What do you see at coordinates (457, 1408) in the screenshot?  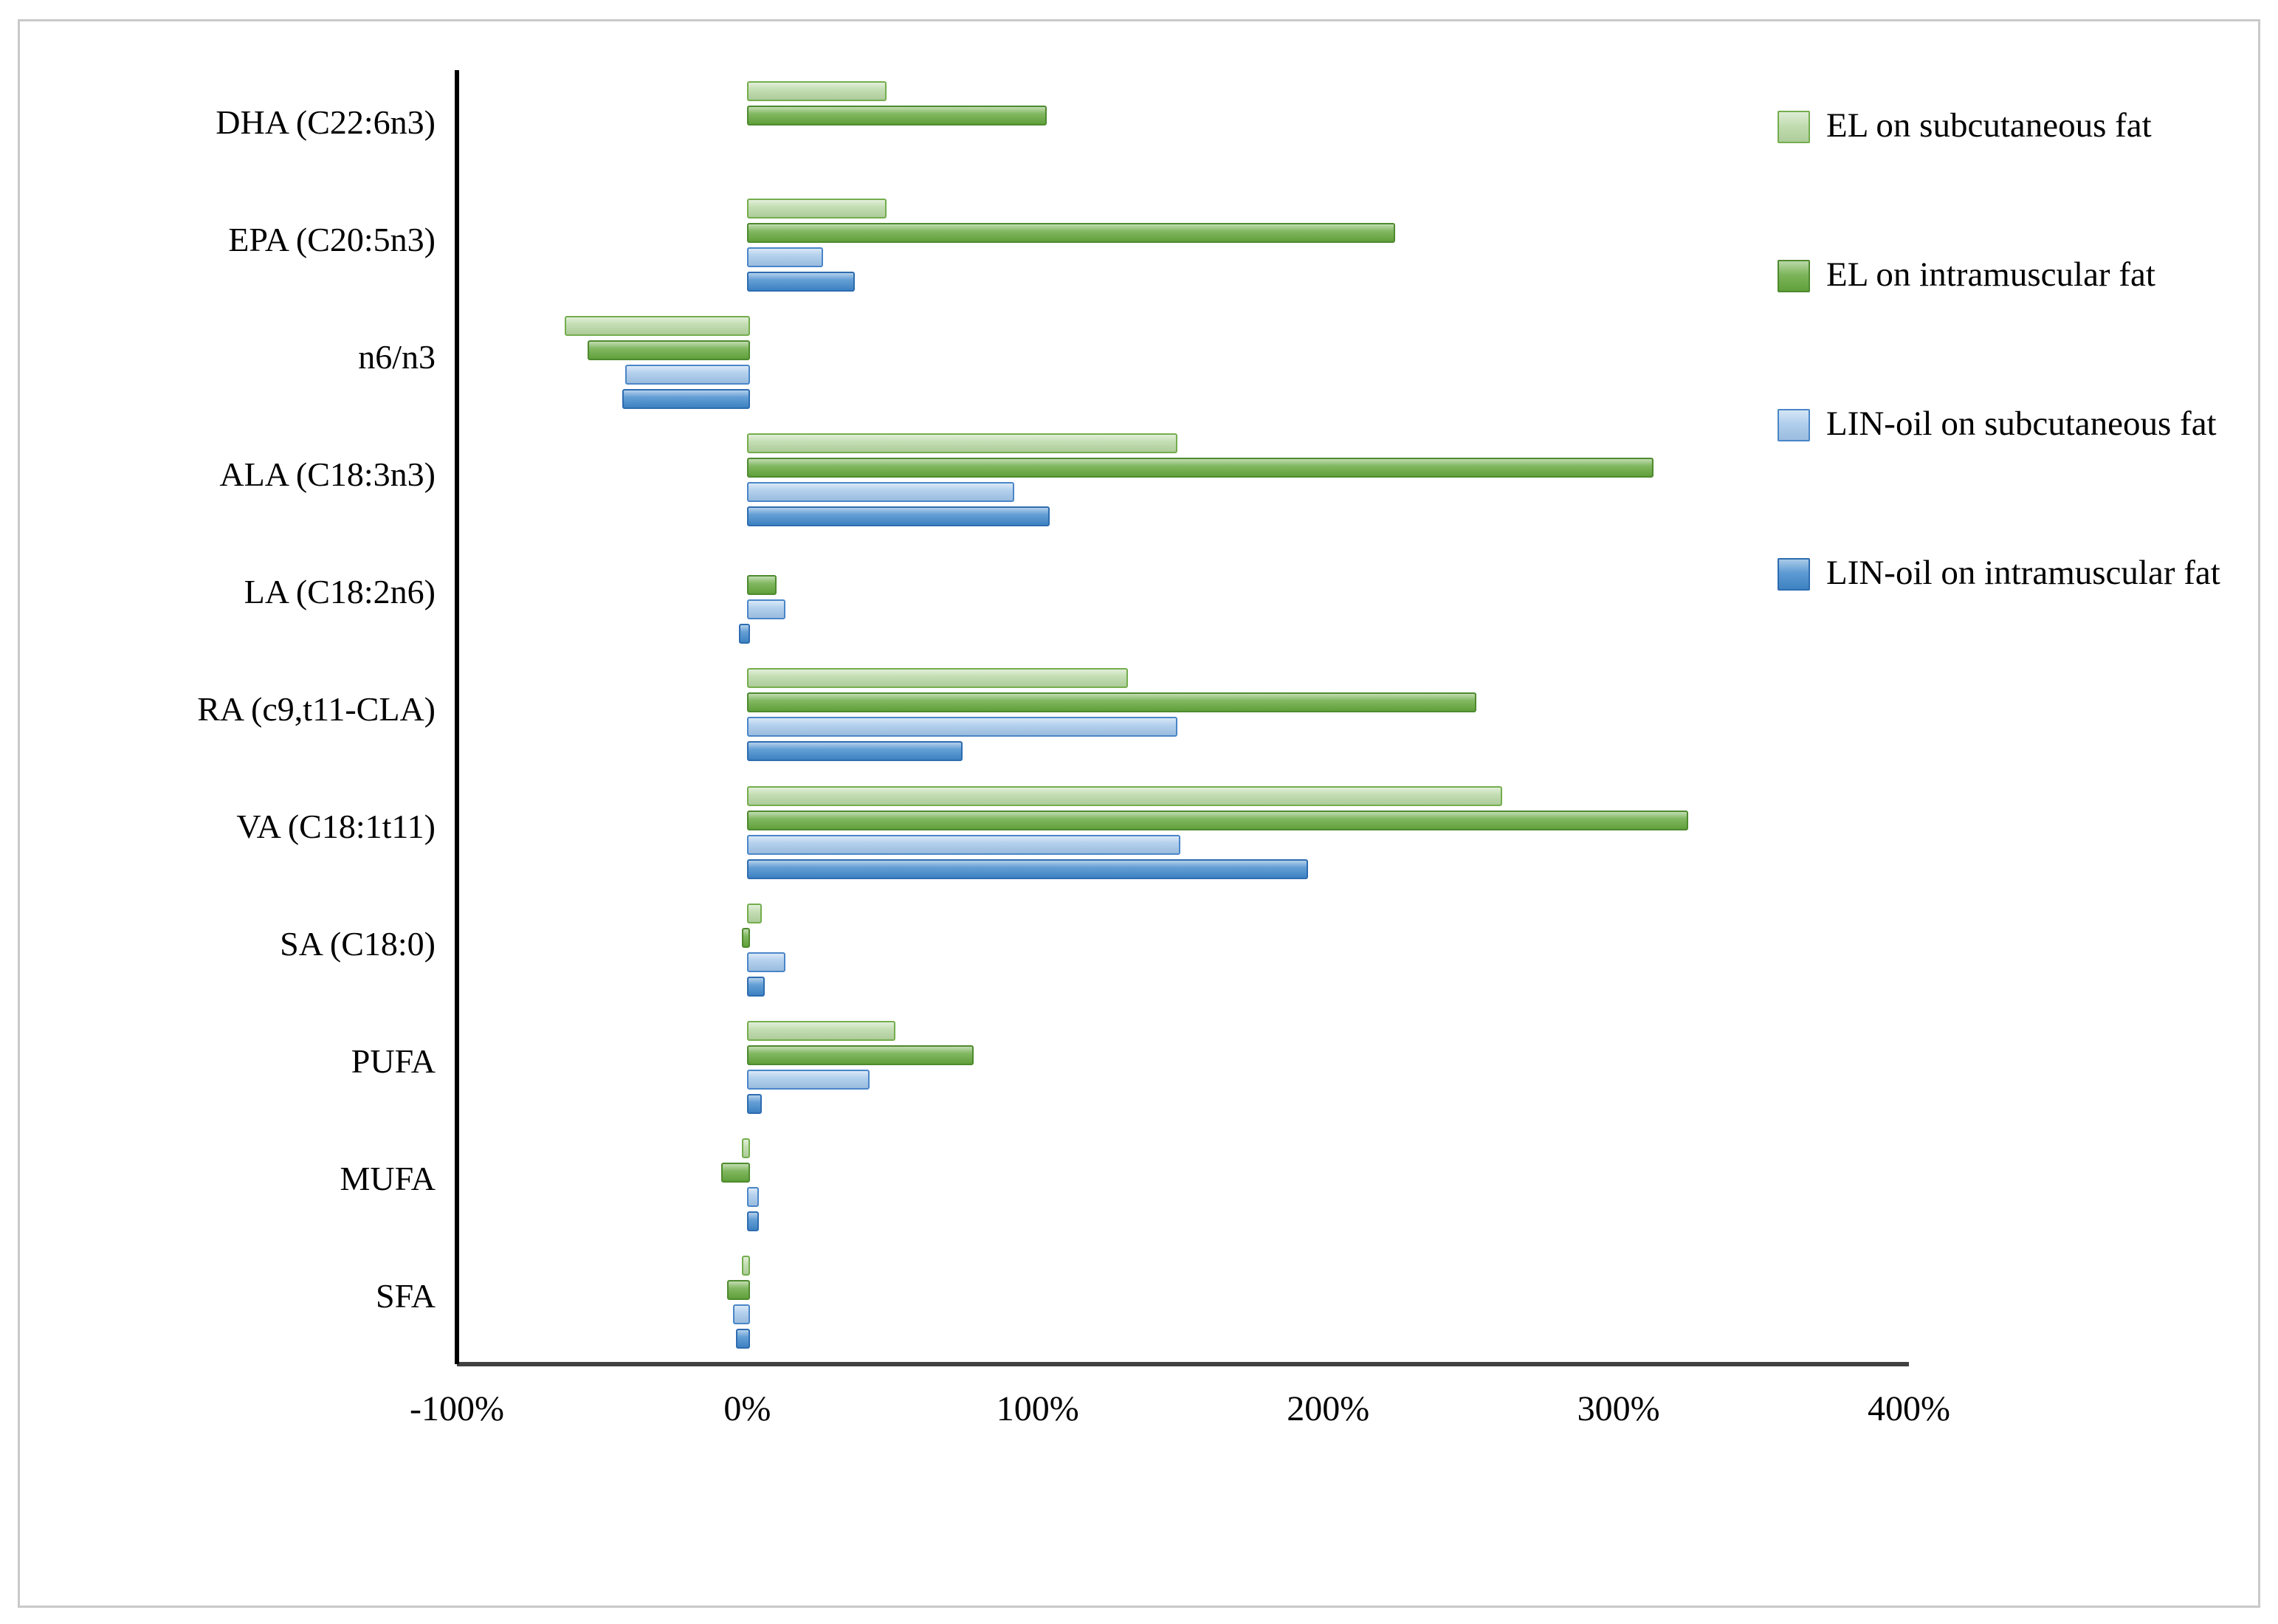 I see `x-tick-label: -100%` at bounding box center [457, 1408].